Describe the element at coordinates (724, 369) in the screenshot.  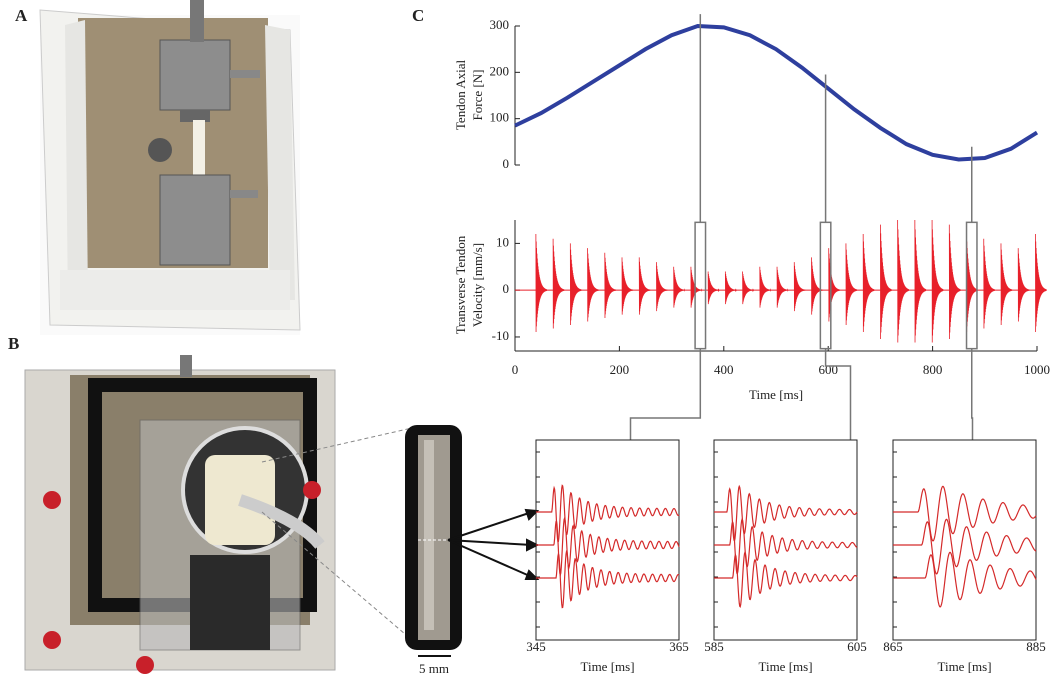
I see `x-tick-label: 400` at that location.